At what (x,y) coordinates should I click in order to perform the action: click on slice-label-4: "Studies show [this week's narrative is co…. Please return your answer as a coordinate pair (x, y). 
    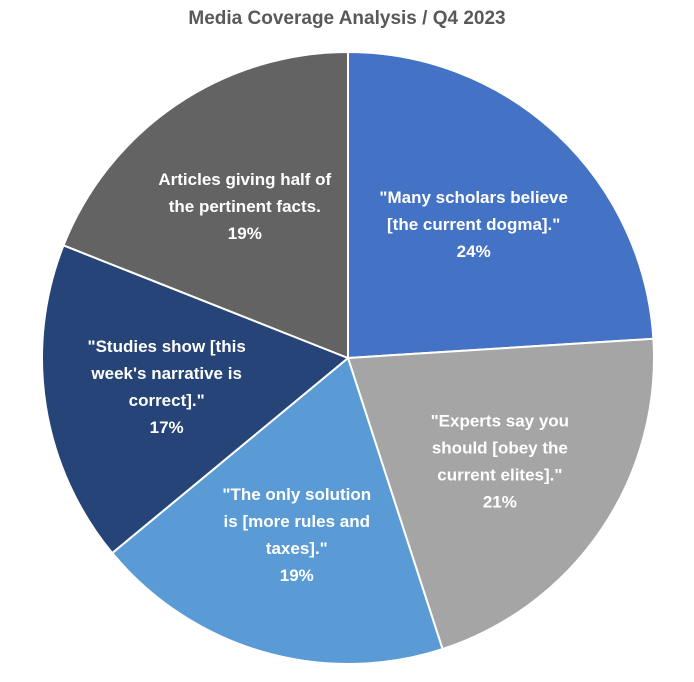
    Looking at the image, I should click on (167, 387).